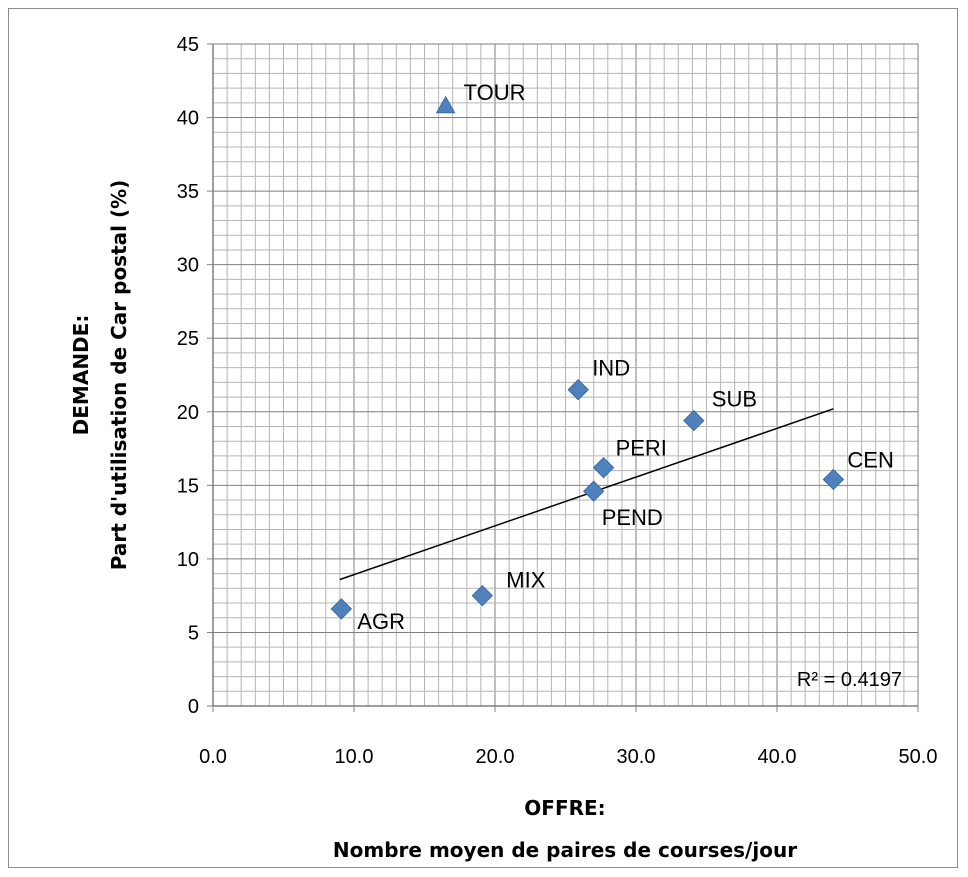  What do you see at coordinates (565, 850) in the screenshot?
I see `x-axis-title-line2: Nombre moyen de paires de courses/jour` at bounding box center [565, 850].